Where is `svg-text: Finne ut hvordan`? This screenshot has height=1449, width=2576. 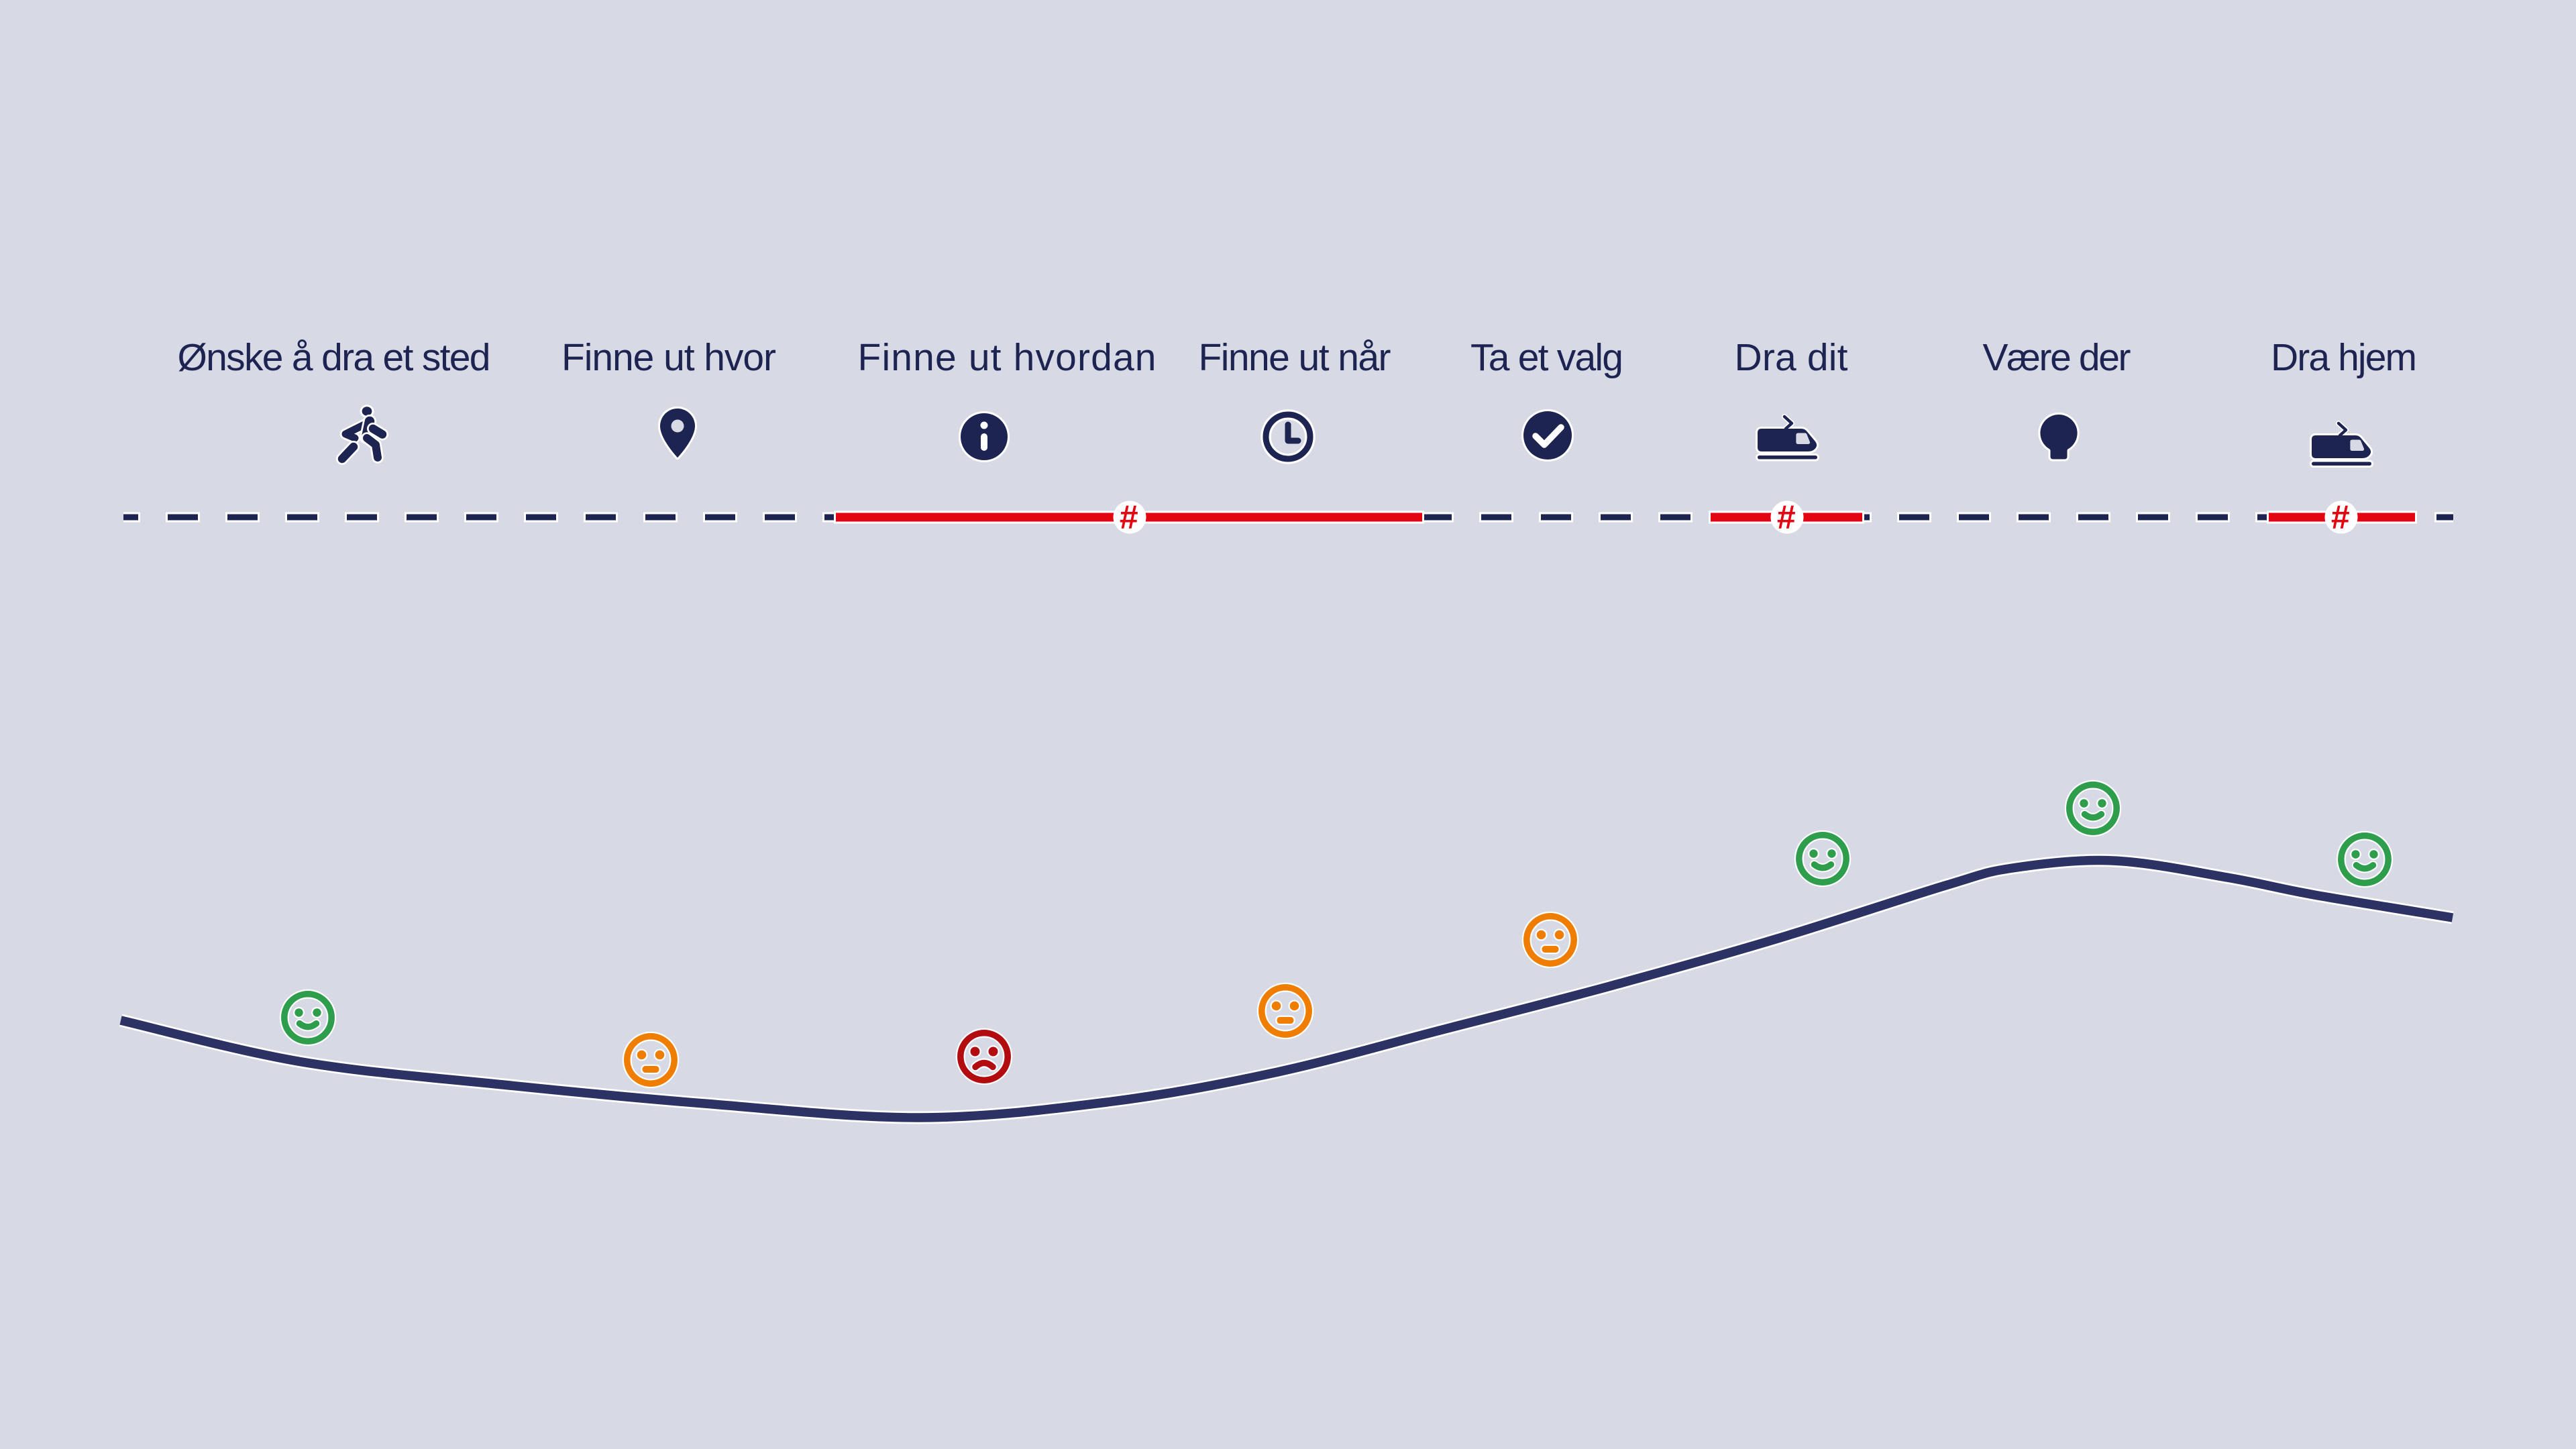
svg-text: Finne ut hvordan is located at coordinates (1007, 357).